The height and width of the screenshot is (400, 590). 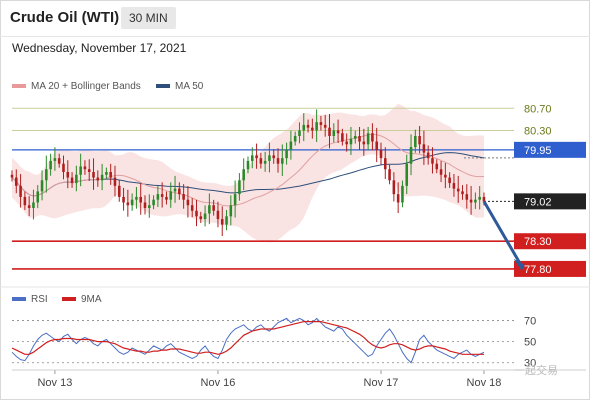 I want to click on rsi-swatch, so click(x=19, y=299).